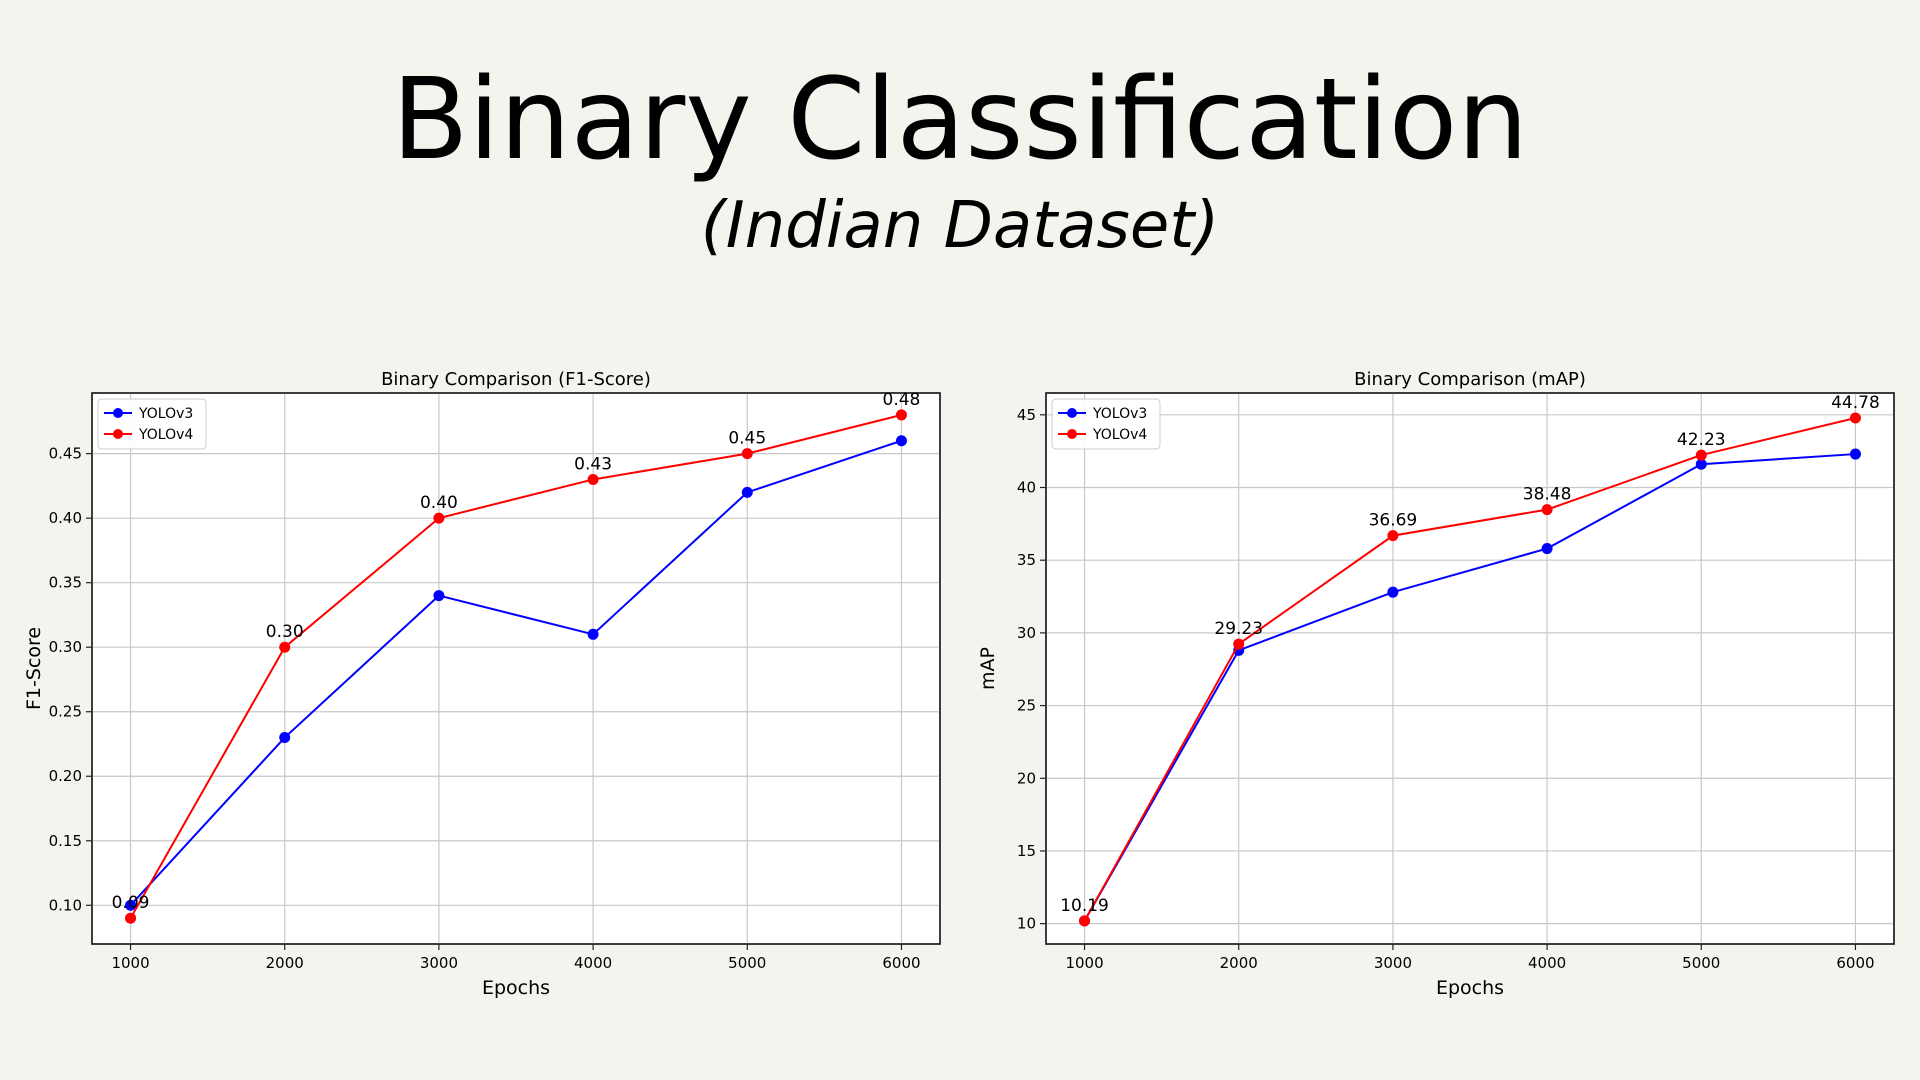  I want to click on data-label: 10.19, so click(1084, 906).